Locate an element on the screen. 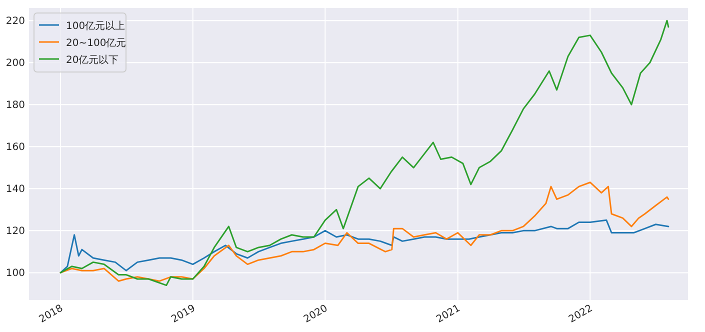 The height and width of the screenshot is (332, 705). y-tick-label: 140 is located at coordinates (15, 190).